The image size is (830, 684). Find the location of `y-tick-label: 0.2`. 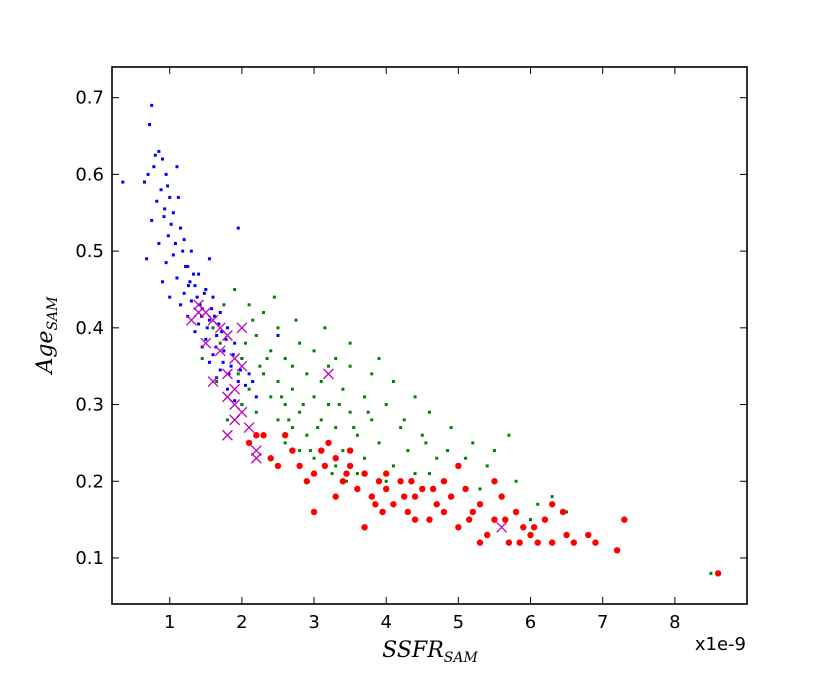

y-tick-label: 0.2 is located at coordinates (89, 481).